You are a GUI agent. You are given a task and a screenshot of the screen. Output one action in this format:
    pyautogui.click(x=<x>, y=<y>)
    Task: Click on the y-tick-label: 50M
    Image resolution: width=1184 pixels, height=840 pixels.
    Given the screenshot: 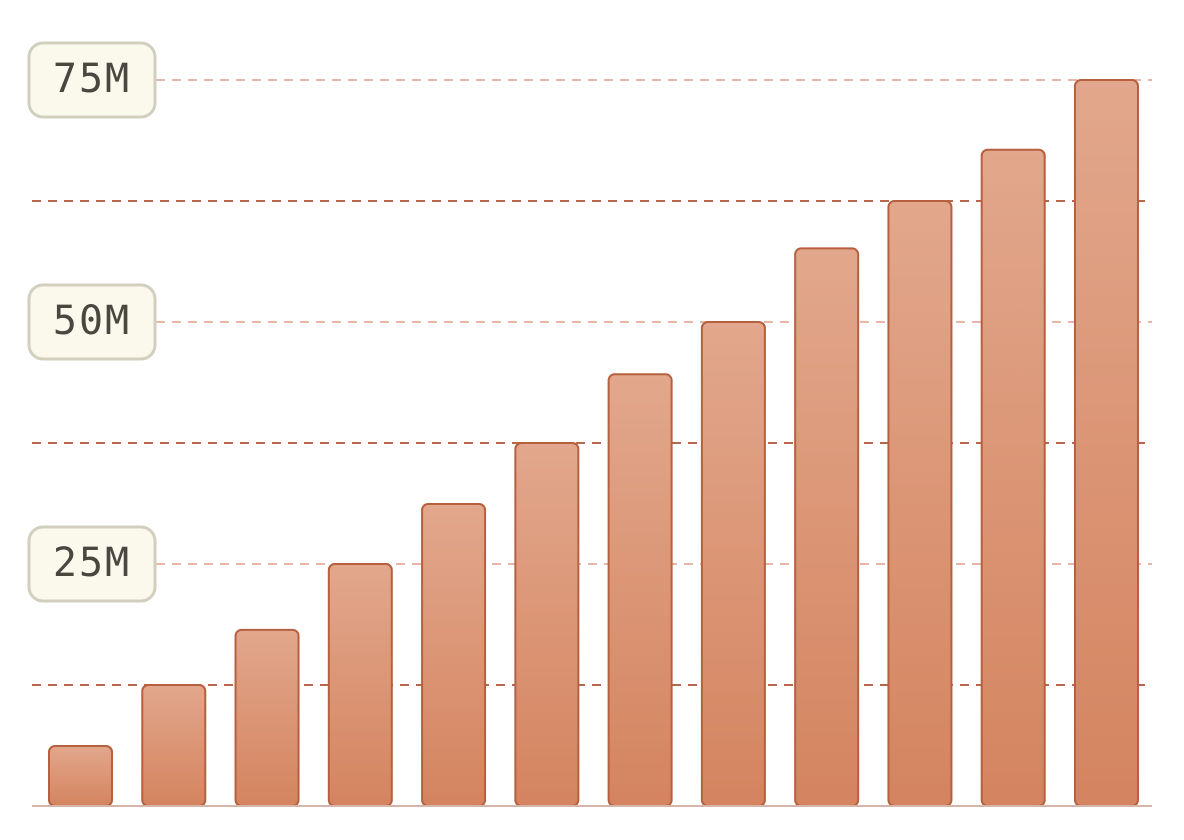 What is the action you would take?
    pyautogui.click(x=92, y=321)
    